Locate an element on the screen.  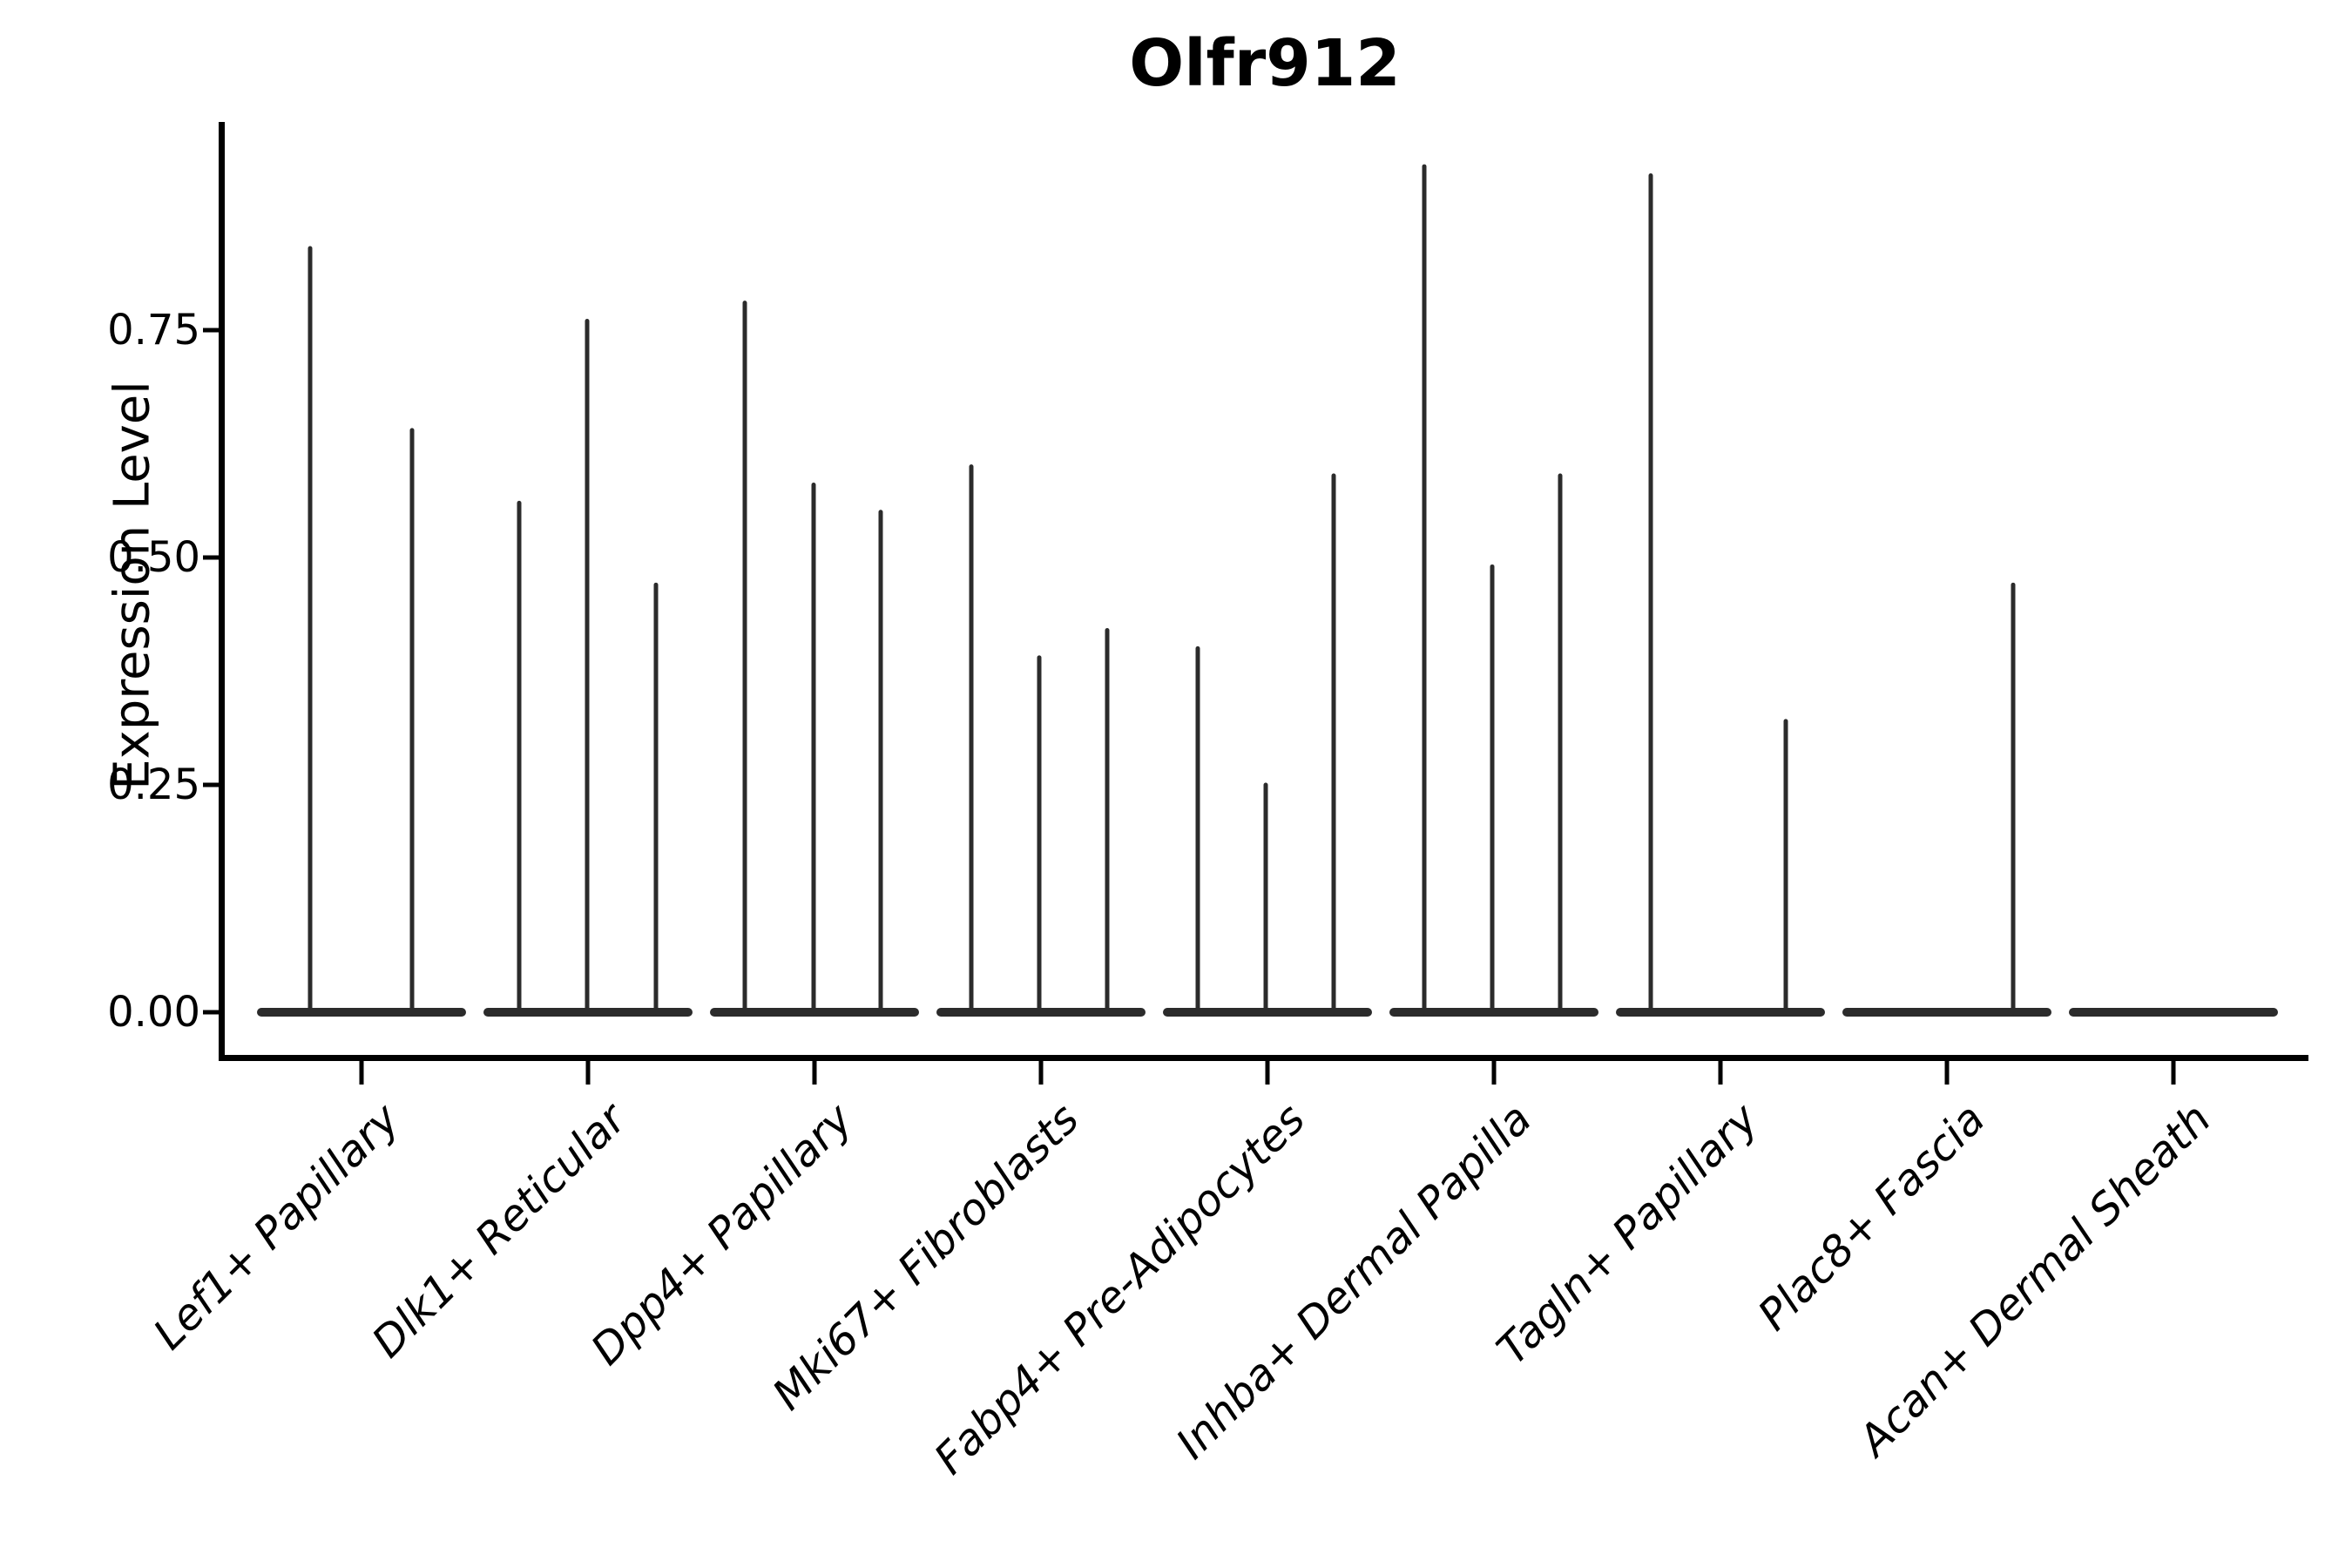
x-axis-spine is located at coordinates (1265, 1058).